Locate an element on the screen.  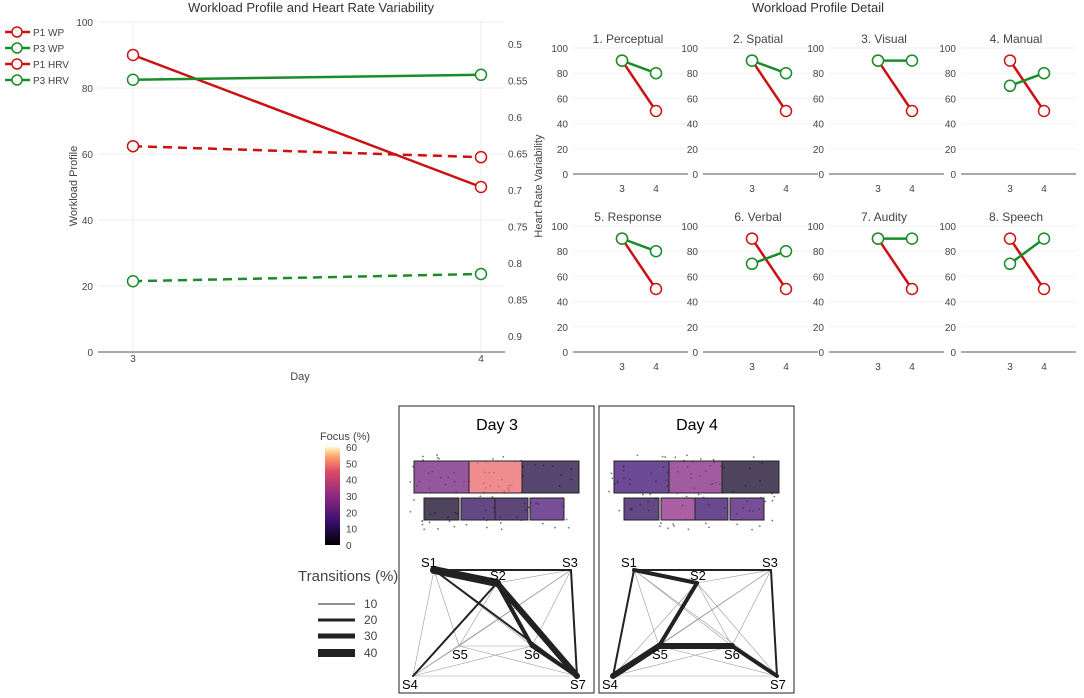
detail-panel-title: 4. Manual is located at coordinates (1016, 39).